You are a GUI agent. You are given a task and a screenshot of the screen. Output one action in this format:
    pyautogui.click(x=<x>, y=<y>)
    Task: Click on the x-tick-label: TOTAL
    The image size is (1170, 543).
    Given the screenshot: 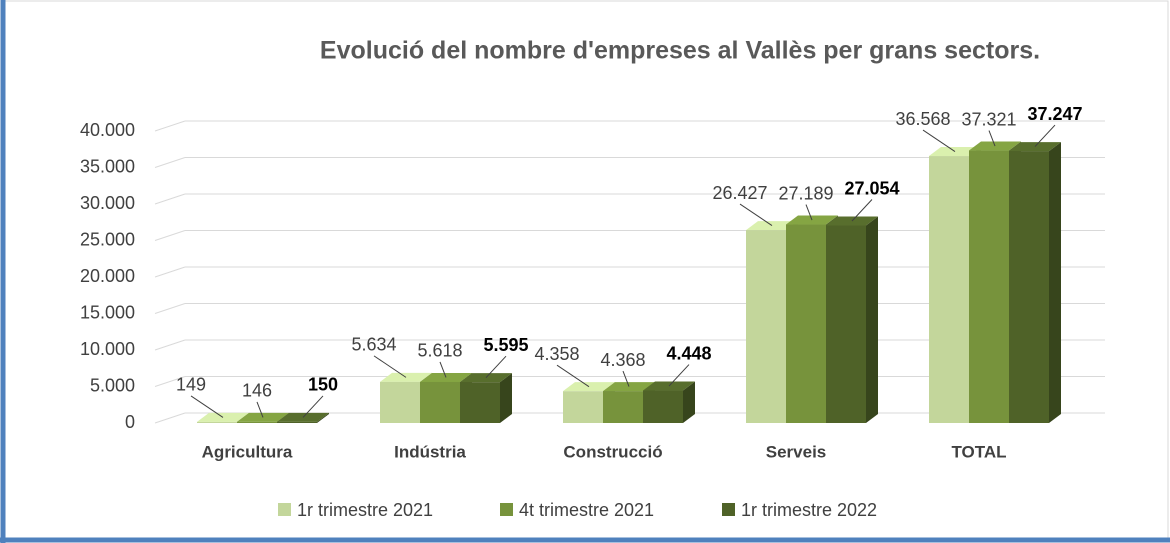 What is the action you would take?
    pyautogui.click(x=978, y=451)
    